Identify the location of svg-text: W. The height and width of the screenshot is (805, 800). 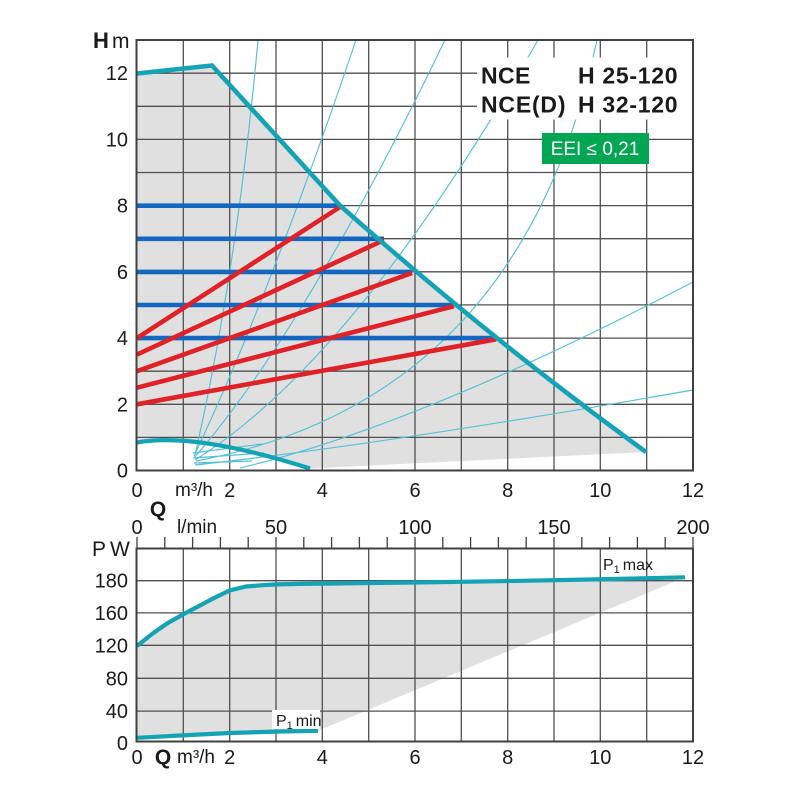
(120, 549).